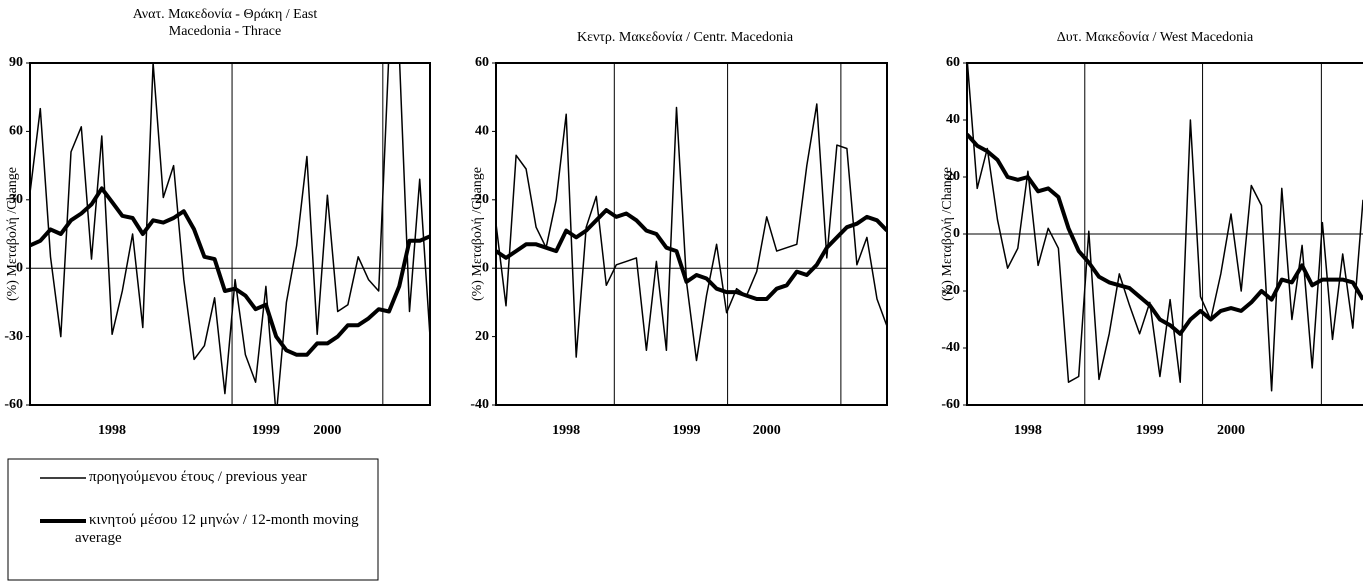  I want to click on chart-title: Κεντρ. Μακεδονία / Centr. Macedonia, so click(685, 37).